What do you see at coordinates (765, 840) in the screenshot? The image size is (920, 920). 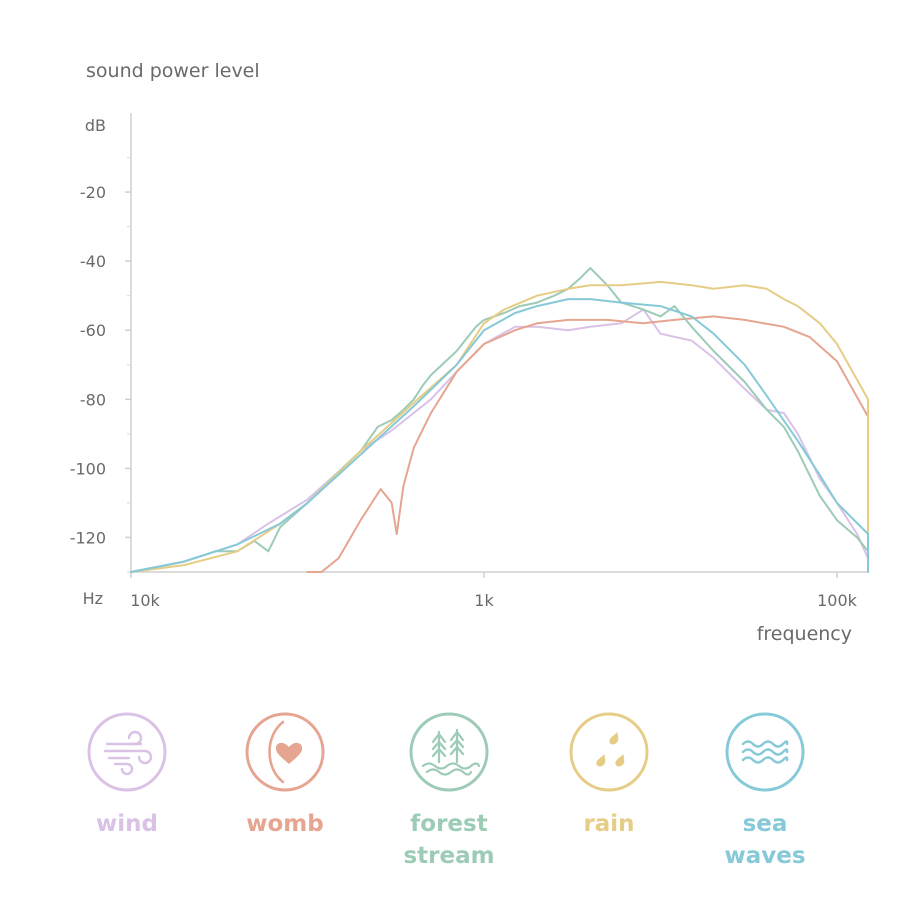 I see `legend-label: sea waves` at bounding box center [765, 840].